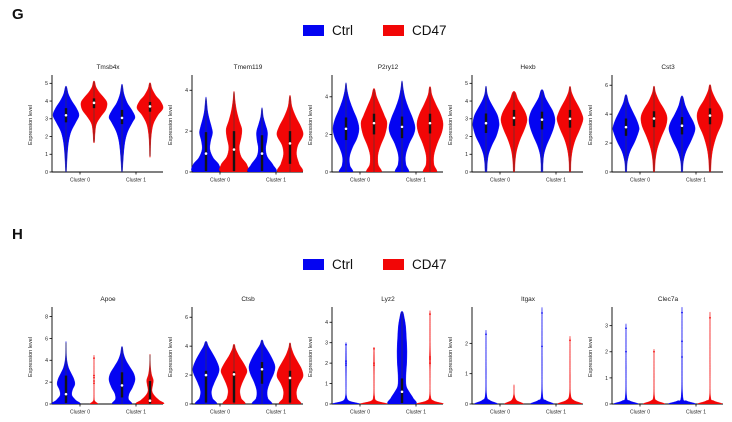  What do you see at coordinates (528, 67) in the screenshot?
I see `plot-title: Hexb` at bounding box center [528, 67].